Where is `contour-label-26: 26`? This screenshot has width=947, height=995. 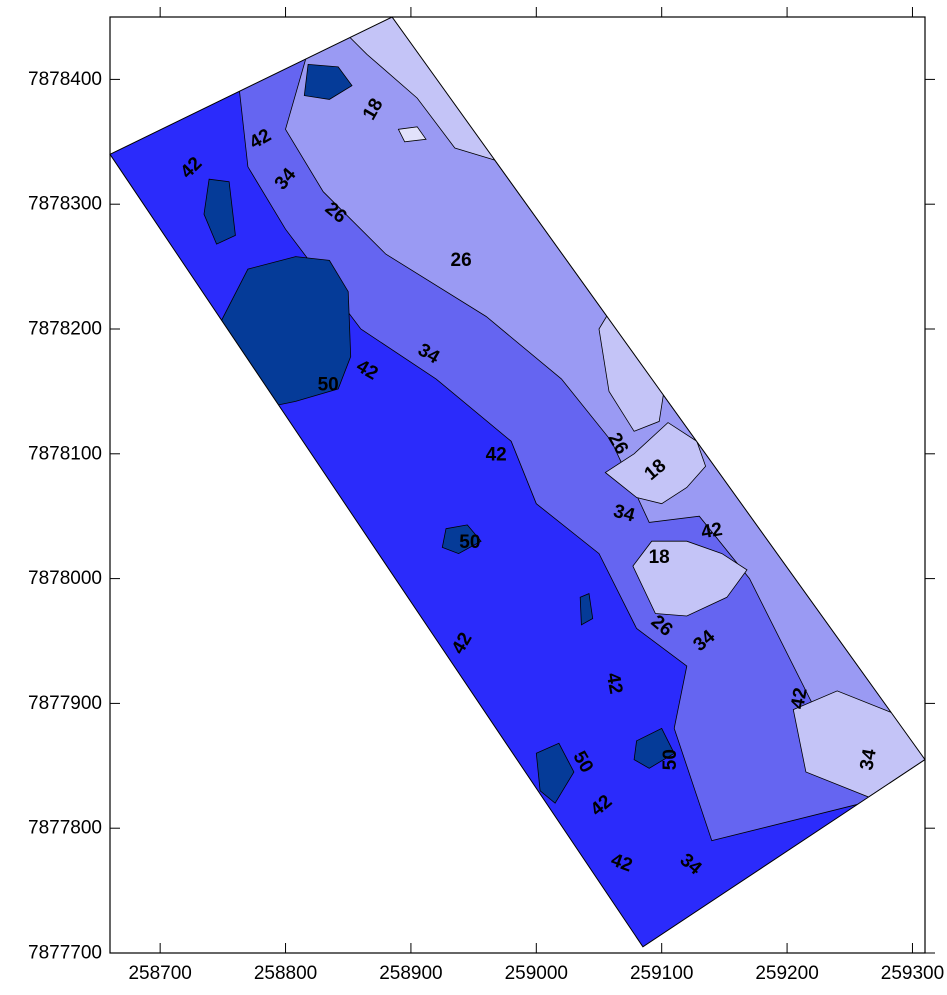
contour-label-26: 26 is located at coordinates (461, 260).